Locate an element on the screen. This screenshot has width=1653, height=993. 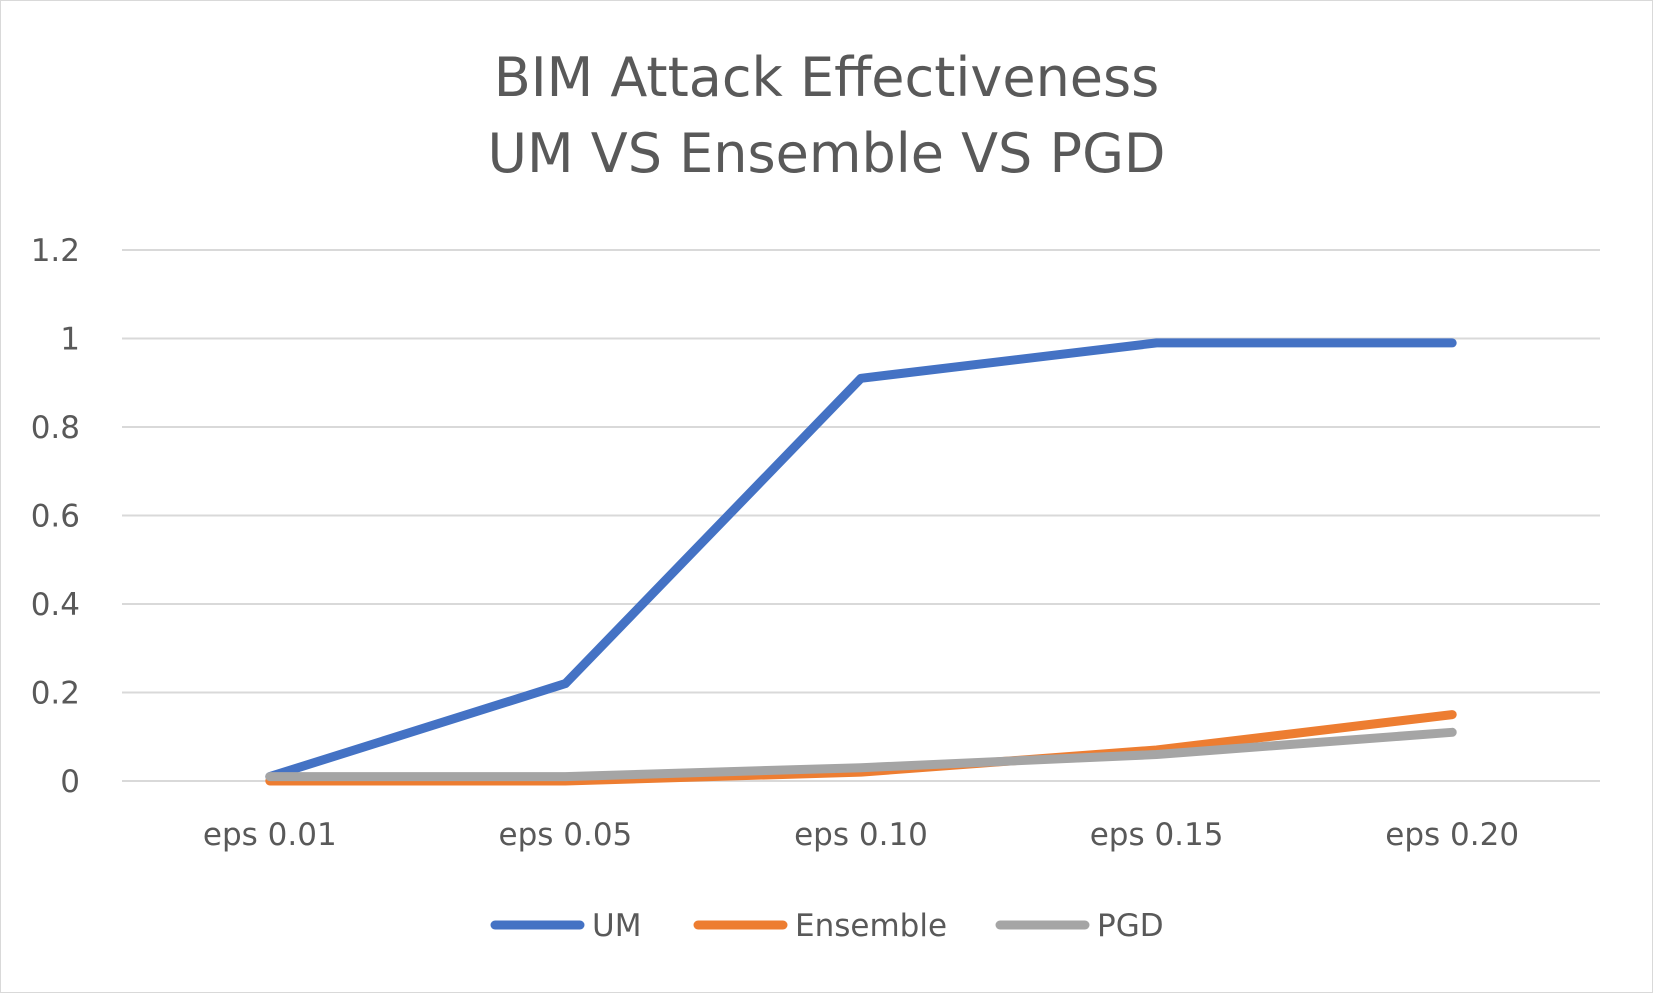
y-tick-label: 0.2 is located at coordinates (55, 694).